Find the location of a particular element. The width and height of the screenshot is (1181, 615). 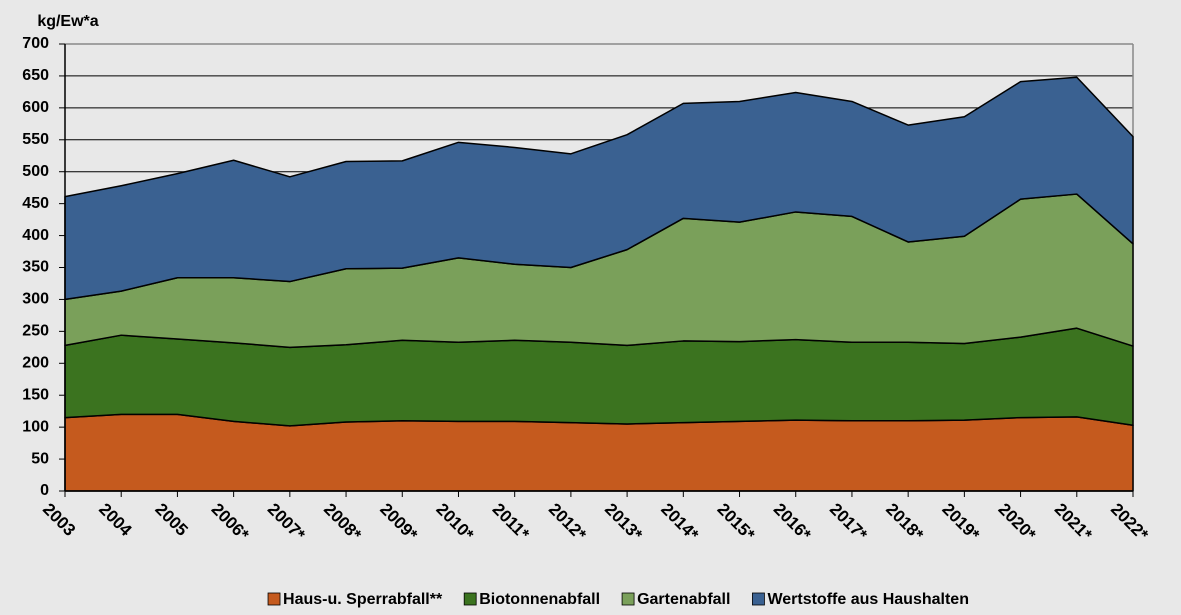

y-tick-label: 500 is located at coordinates (35, 171).